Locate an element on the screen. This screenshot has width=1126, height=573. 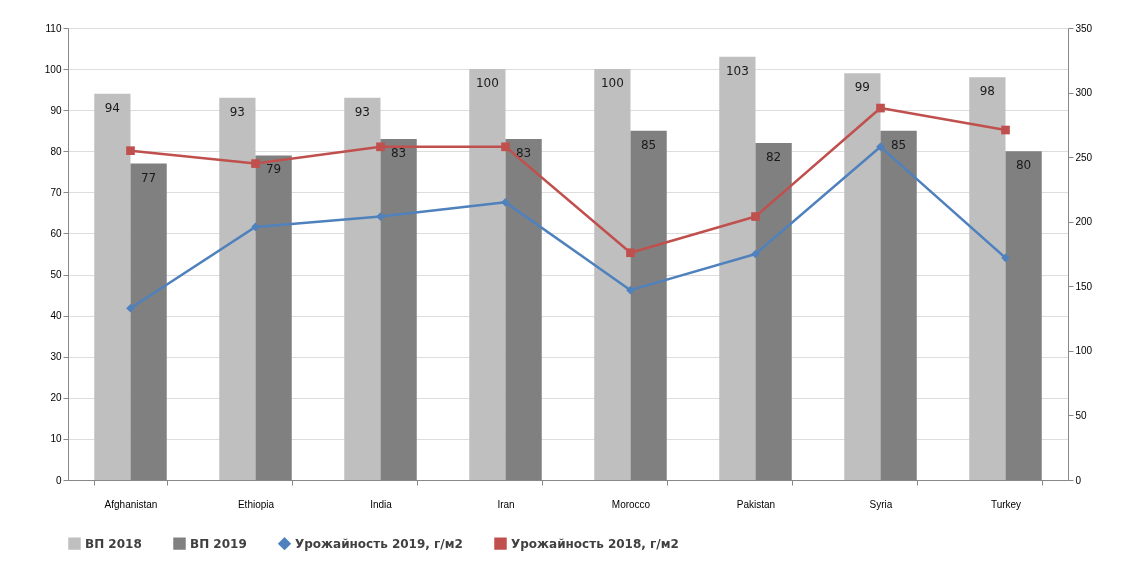
legend-label: Урожайность 2018, г/м2 is located at coordinates (595, 543).